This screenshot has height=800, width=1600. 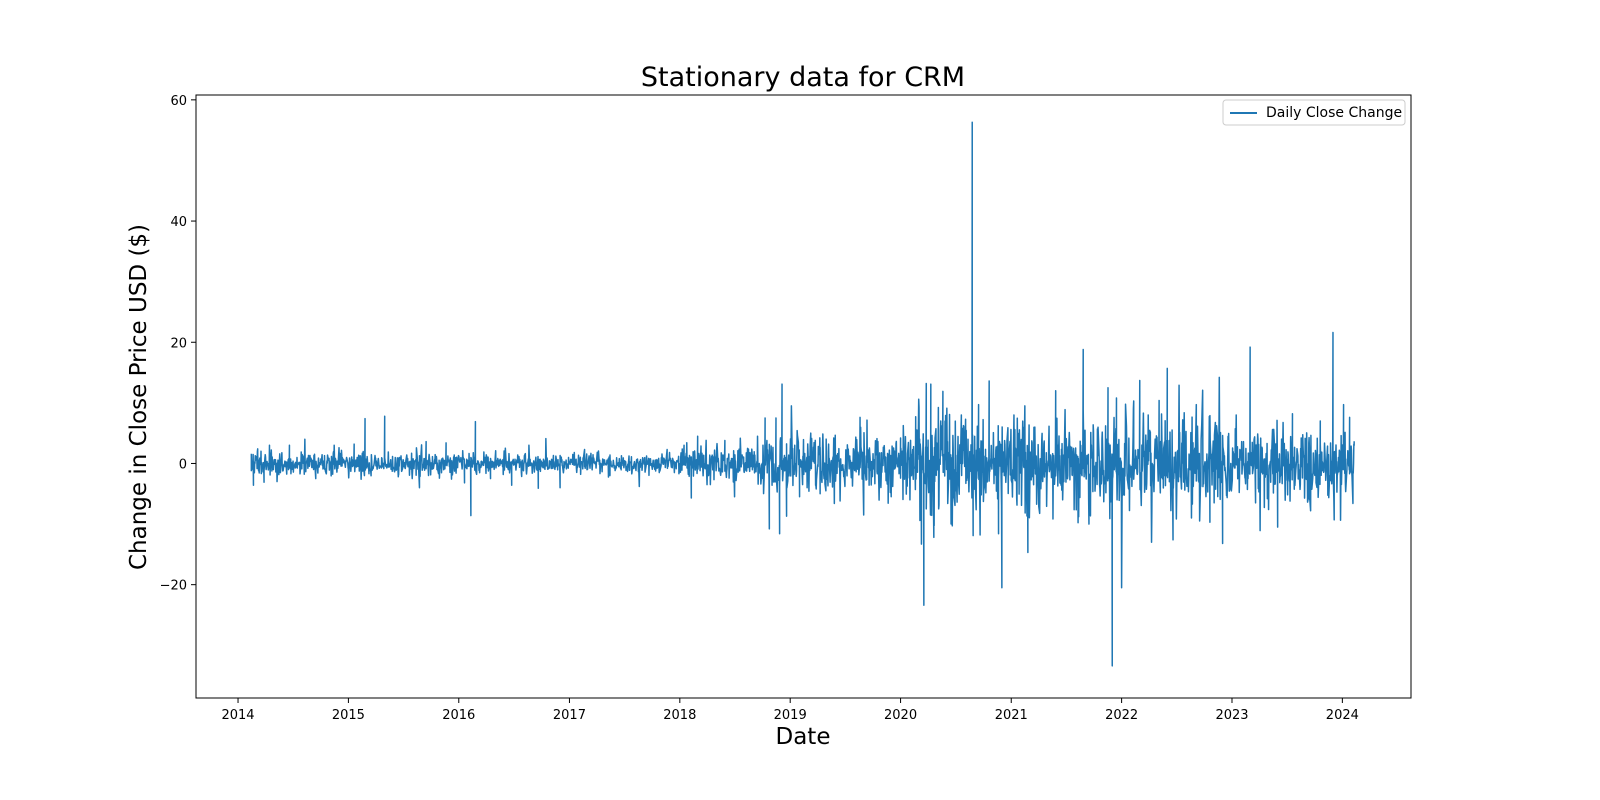 What do you see at coordinates (183, 464) in the screenshot?
I see `y-tick-label: 0` at bounding box center [183, 464].